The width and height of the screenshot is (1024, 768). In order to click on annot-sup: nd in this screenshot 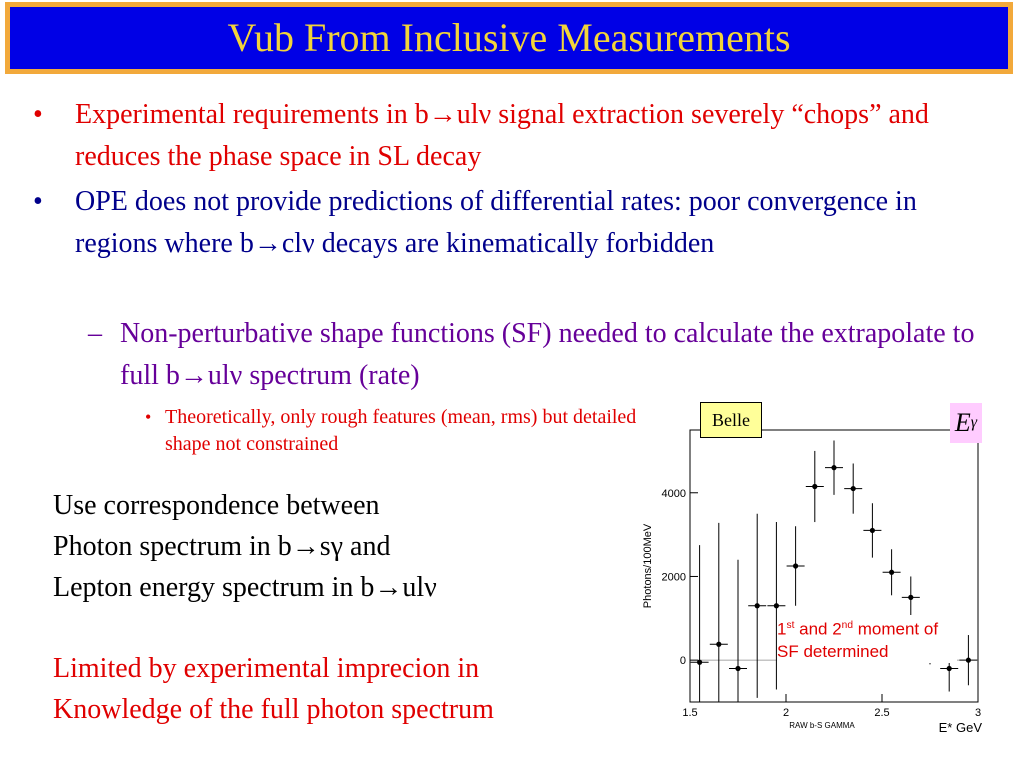, I will do `click(847, 625)`.